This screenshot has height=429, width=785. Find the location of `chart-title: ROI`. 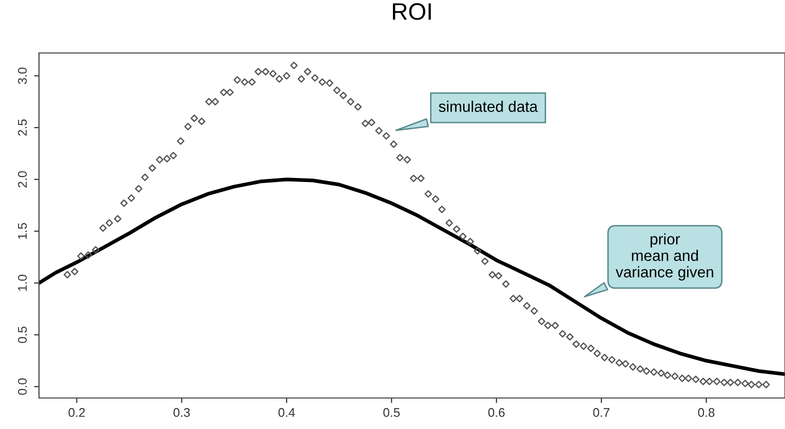

chart-title: ROI is located at coordinates (411, 11).